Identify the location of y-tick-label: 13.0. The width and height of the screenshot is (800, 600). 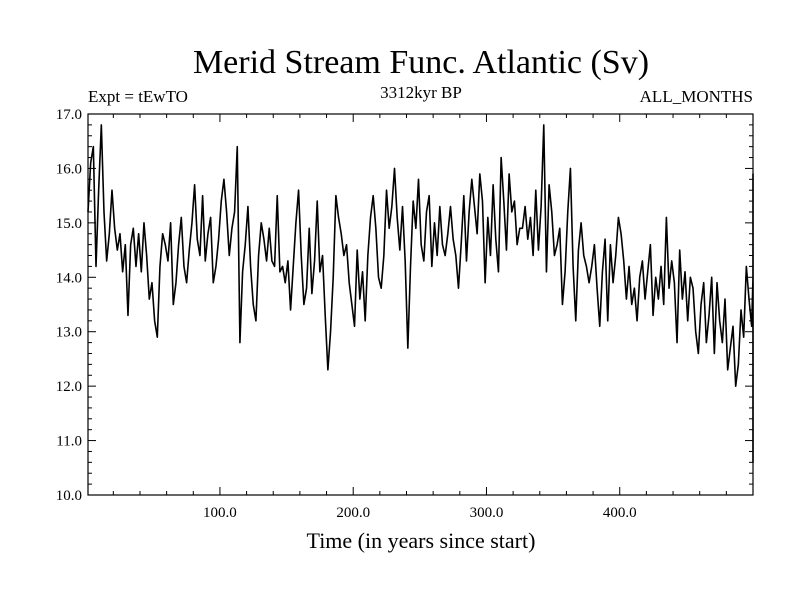
(69, 333).